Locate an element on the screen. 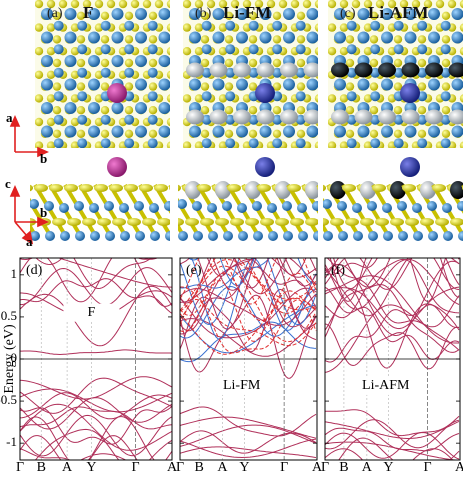 This screenshot has height=481, width=463. plot-name: F is located at coordinates (92, 312).